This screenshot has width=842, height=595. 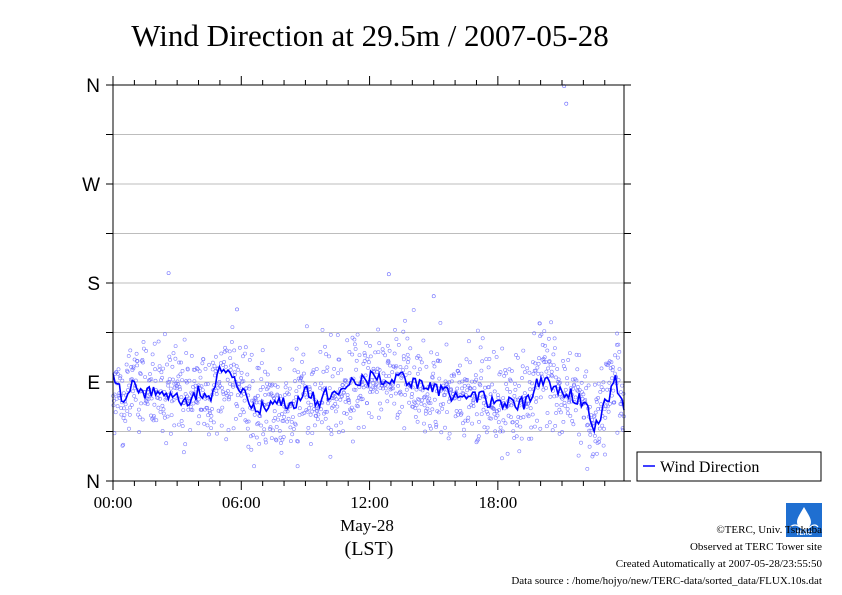 What do you see at coordinates (729, 466) in the screenshot?
I see `legend: Wind Direction` at bounding box center [729, 466].